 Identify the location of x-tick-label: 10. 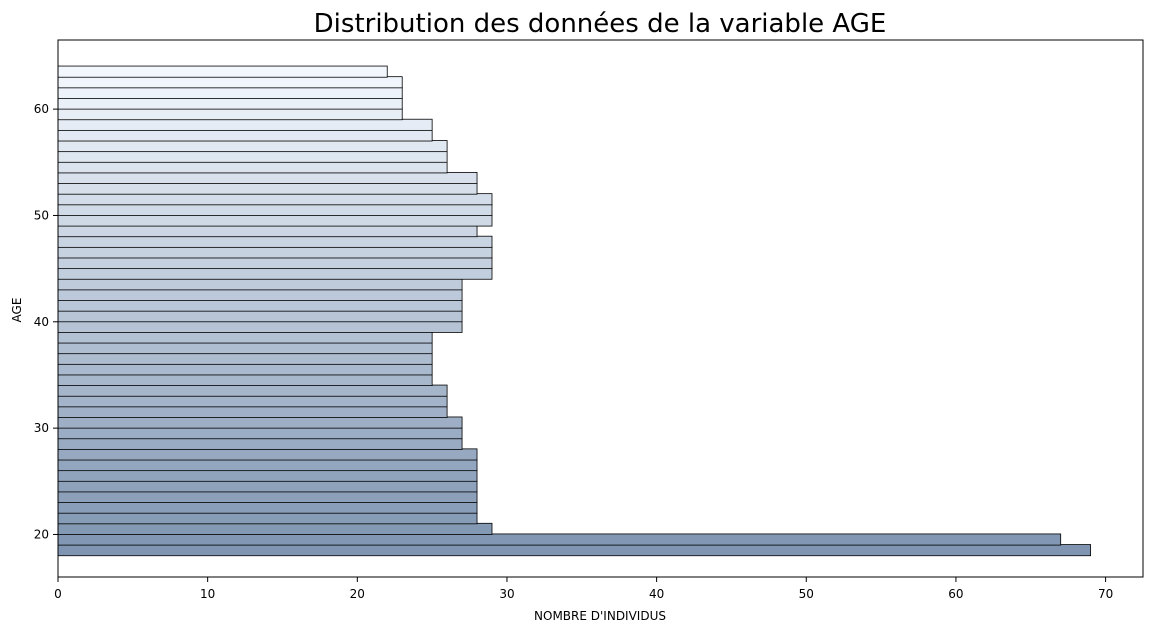
(207, 594).